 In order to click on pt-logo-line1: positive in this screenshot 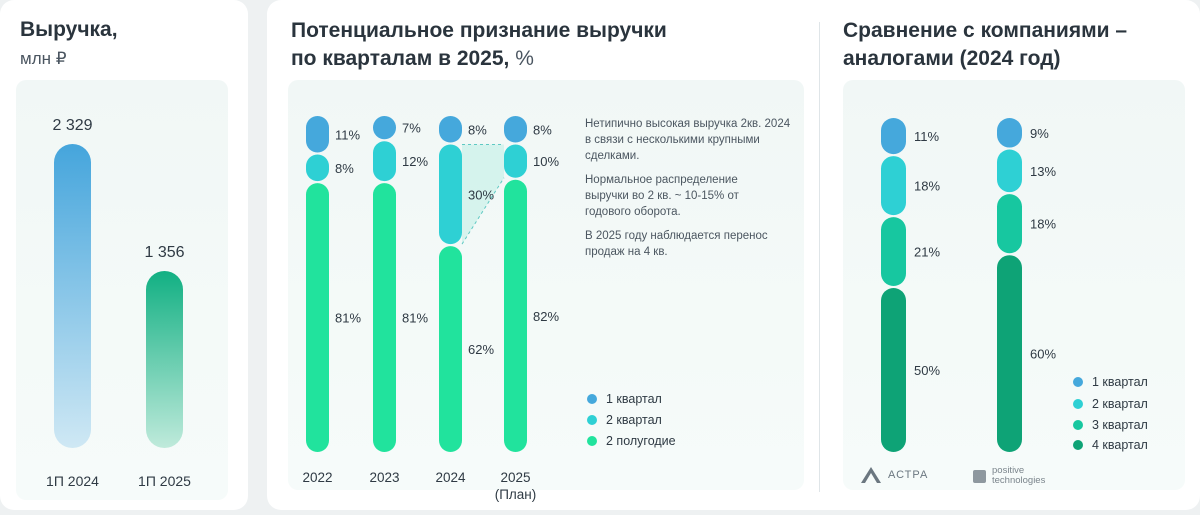, I will do `click(1008, 470)`.